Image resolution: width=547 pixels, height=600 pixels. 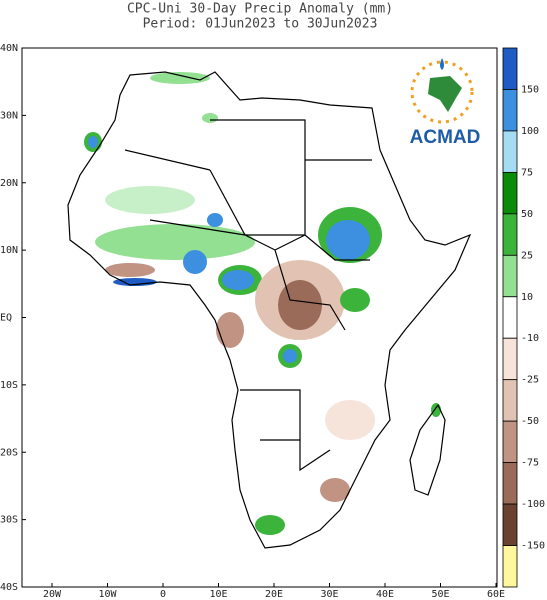 What do you see at coordinates (385, 594) in the screenshot?
I see `longitude-label: 40E` at bounding box center [385, 594].